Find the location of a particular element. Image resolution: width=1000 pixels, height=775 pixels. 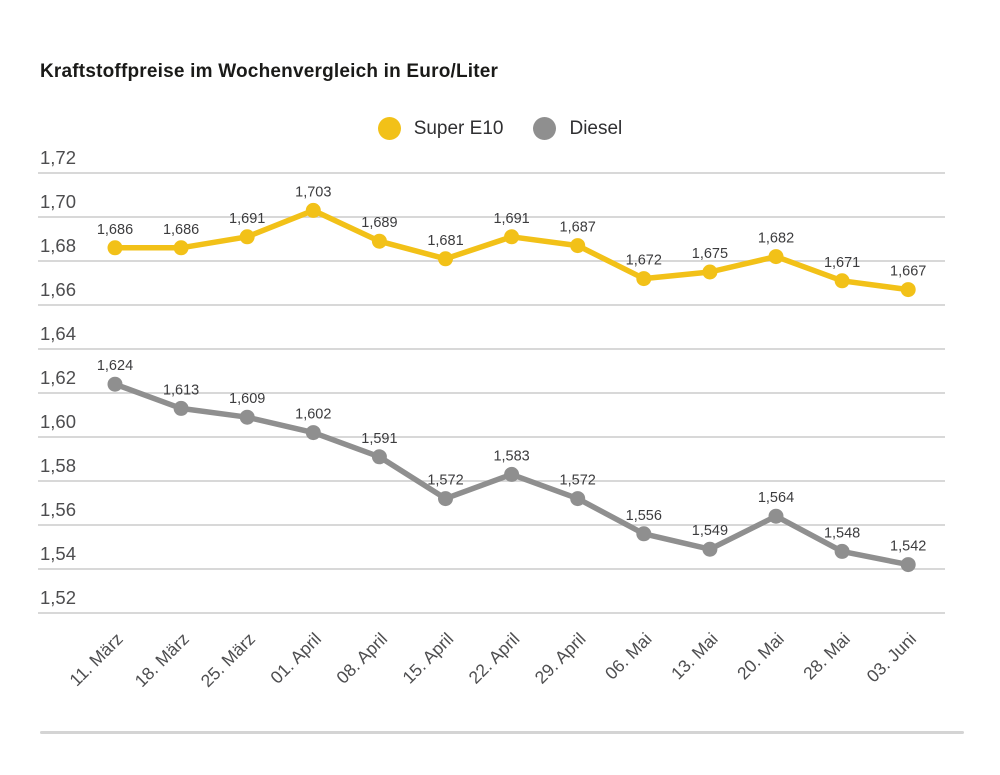

x-tick-label: 29. April is located at coordinates (560, 658).